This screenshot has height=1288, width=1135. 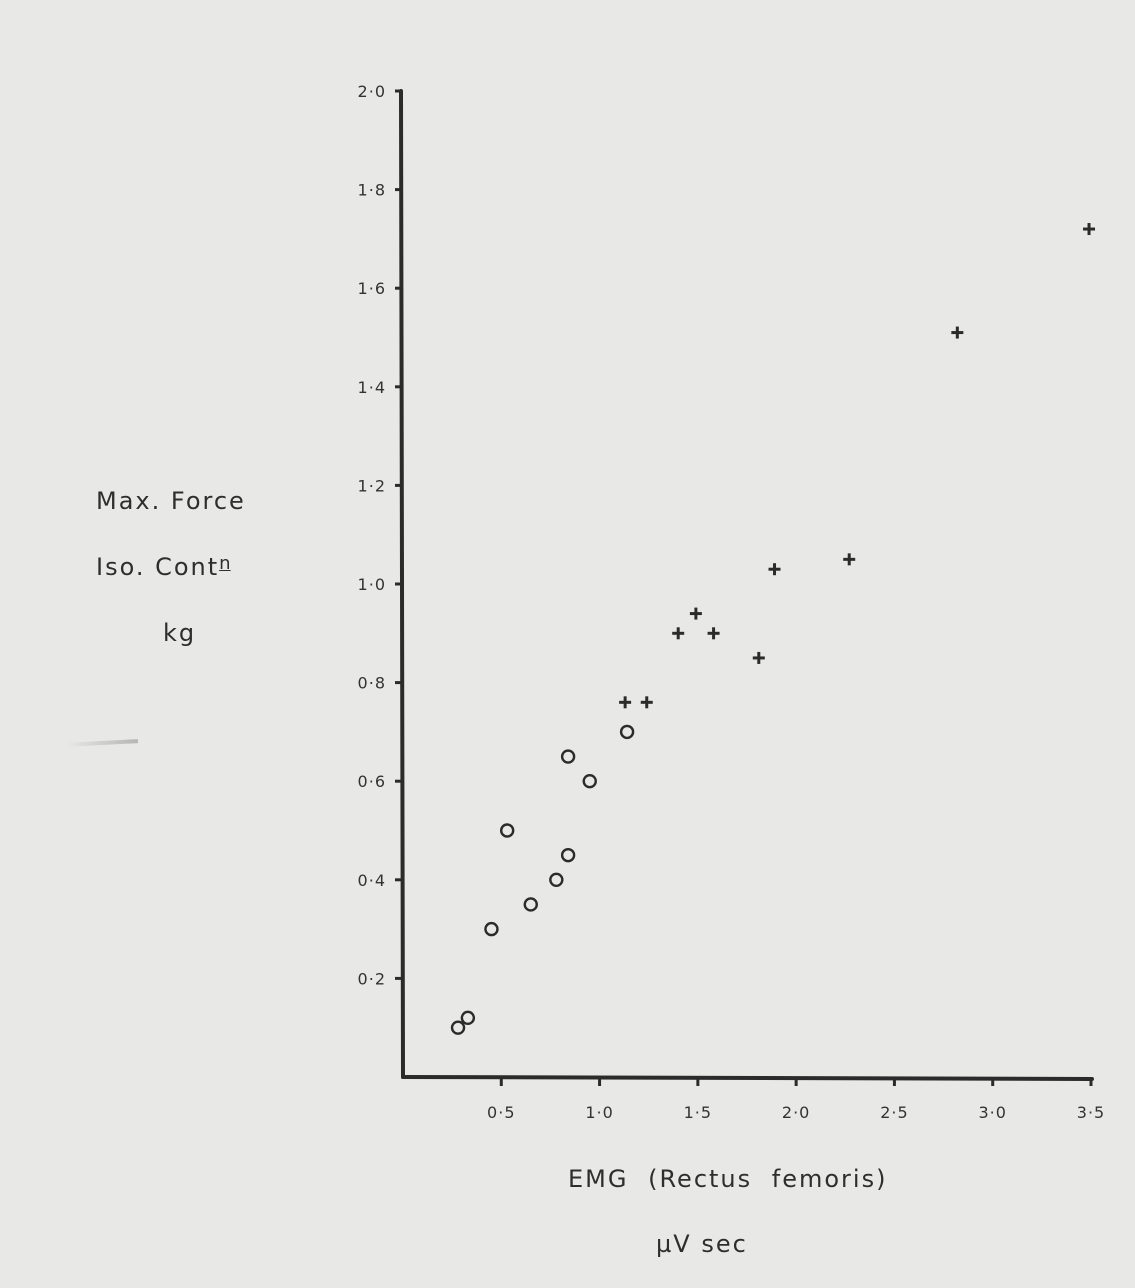 I want to click on y-tick-label: 0·2, so click(x=372, y=978).